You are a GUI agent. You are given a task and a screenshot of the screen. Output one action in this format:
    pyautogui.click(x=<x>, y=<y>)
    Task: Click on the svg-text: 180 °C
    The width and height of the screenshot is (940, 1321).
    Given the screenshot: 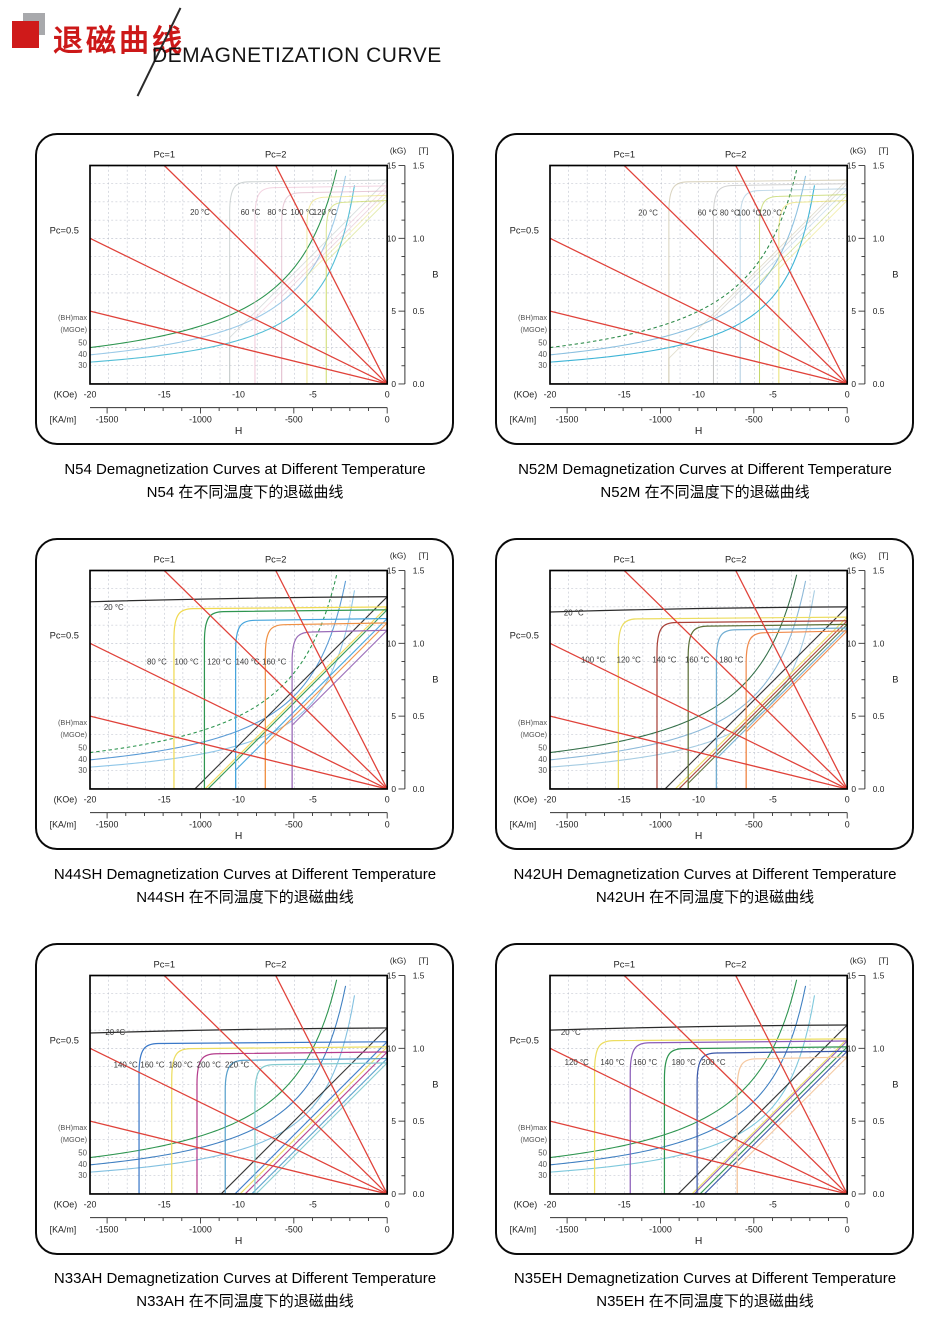 What is the action you would take?
    pyautogui.click(x=684, y=1062)
    